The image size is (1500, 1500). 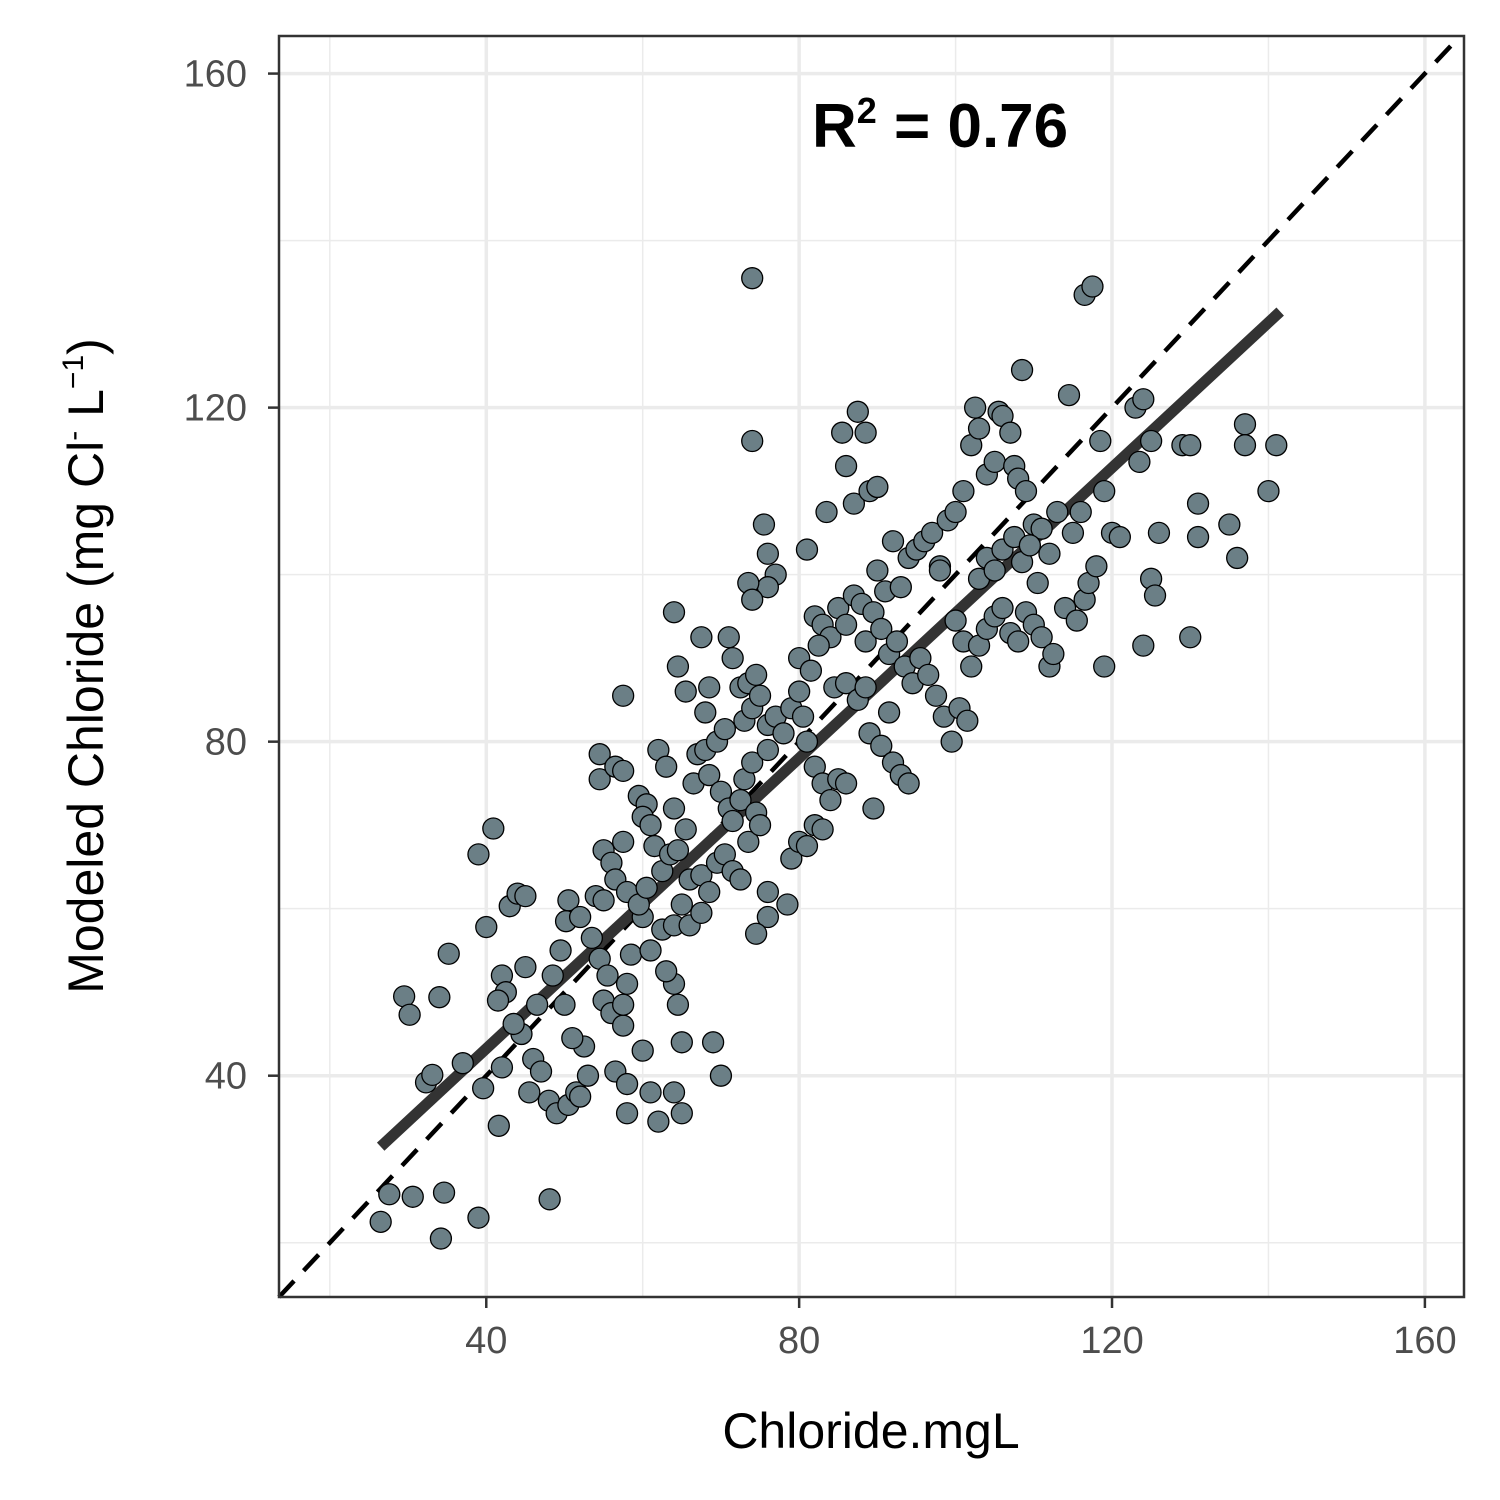 I want to click on y-tick-label: 40, so click(x=226, y=1077).